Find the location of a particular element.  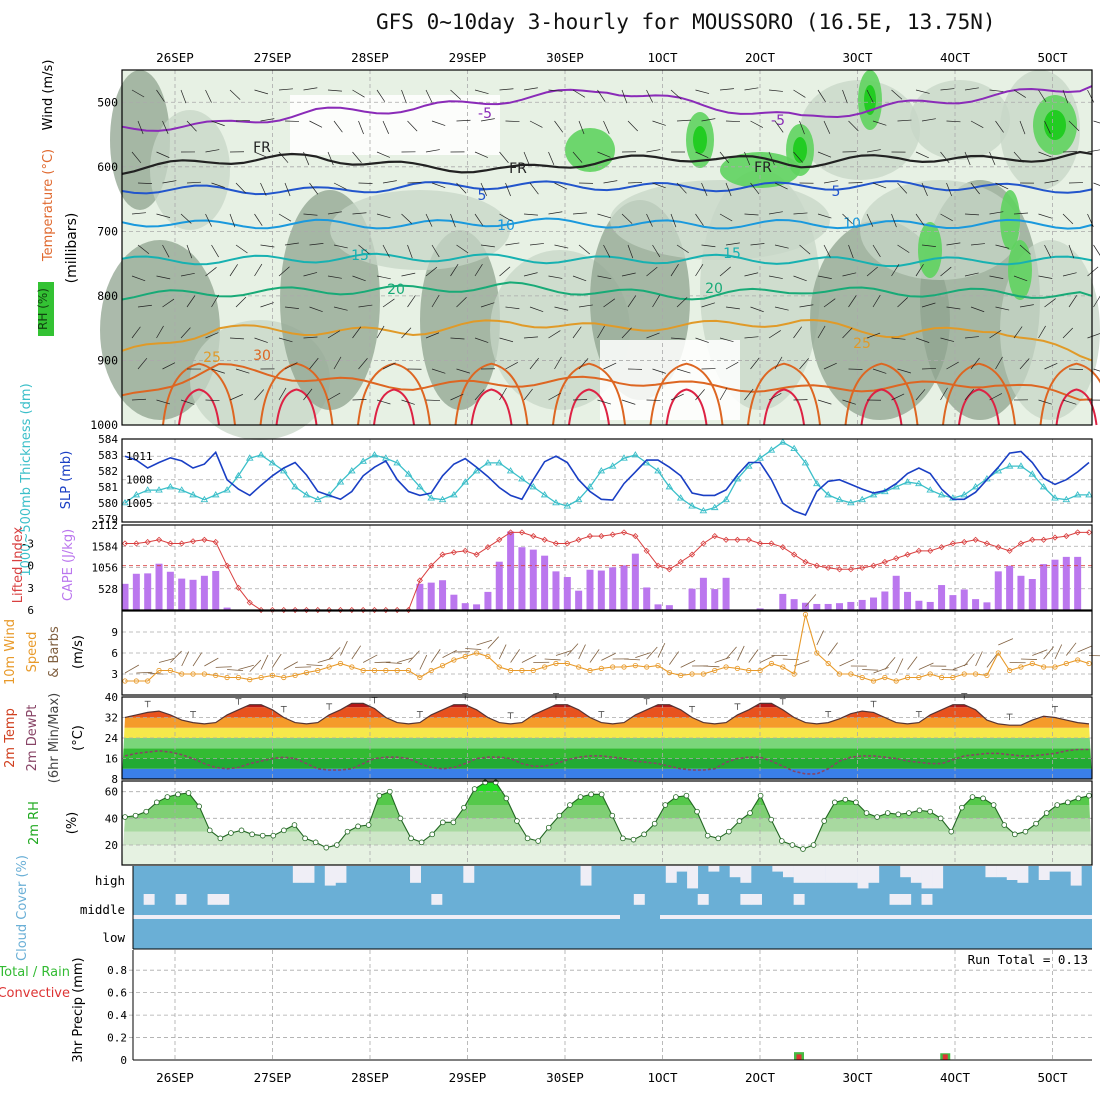

temp-band is located at coordinates (607, 763).